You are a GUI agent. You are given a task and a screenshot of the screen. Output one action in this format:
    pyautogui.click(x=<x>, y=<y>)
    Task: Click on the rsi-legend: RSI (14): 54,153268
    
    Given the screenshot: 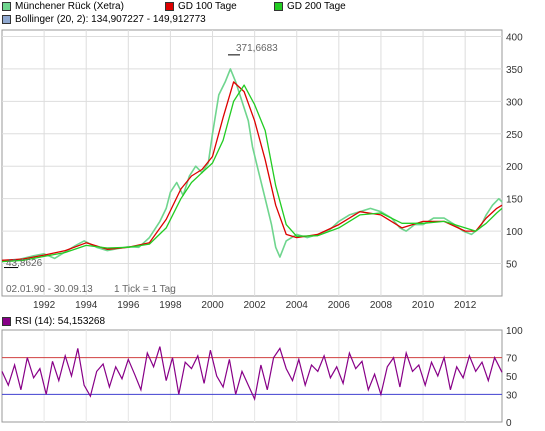 What is the action you would take?
    pyautogui.click(x=53, y=321)
    